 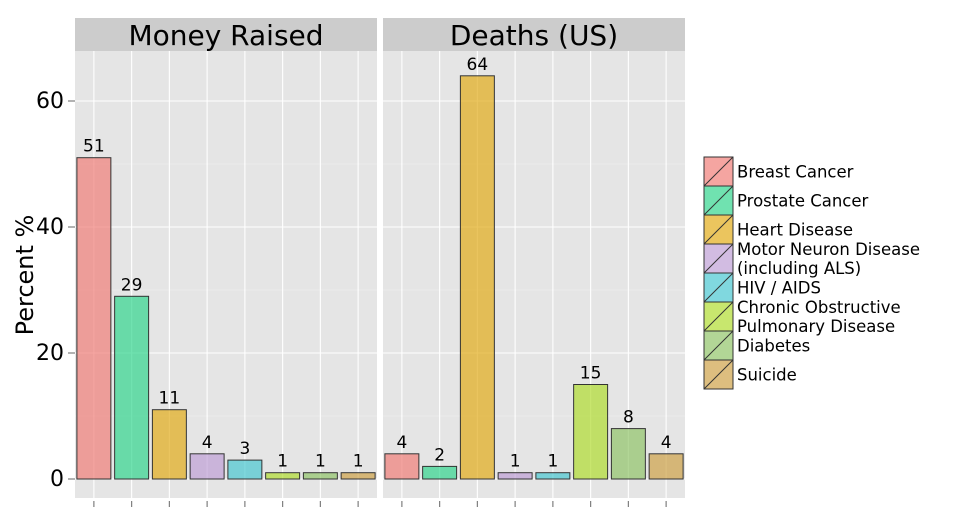 I want to click on legend-item: HIV / AIDS, so click(x=762, y=287).